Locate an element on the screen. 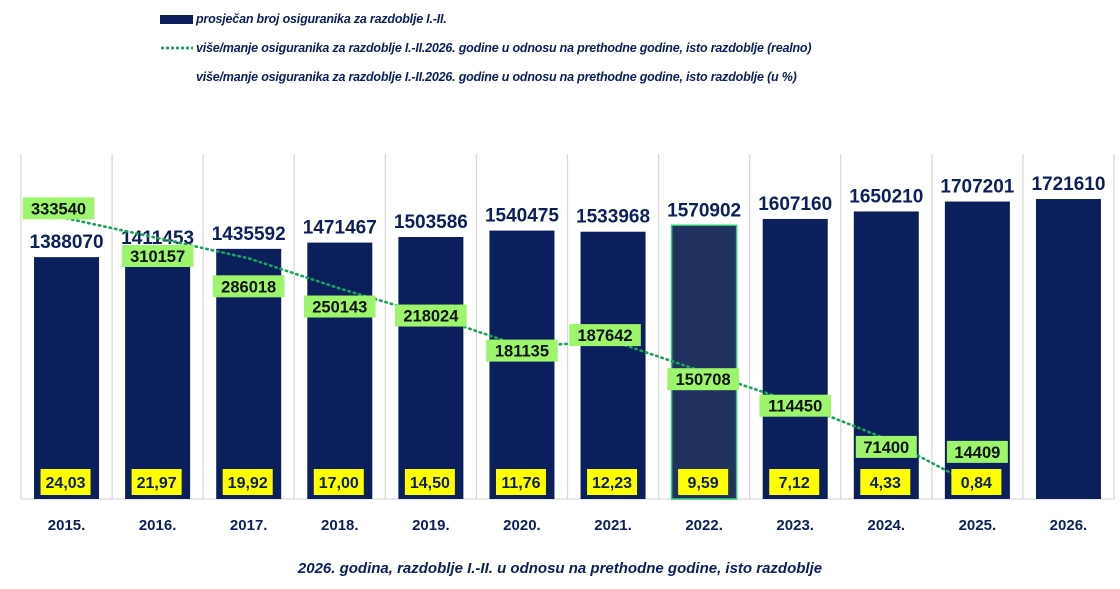 The image size is (1120, 589). bar-2016 is located at coordinates (158, 376).